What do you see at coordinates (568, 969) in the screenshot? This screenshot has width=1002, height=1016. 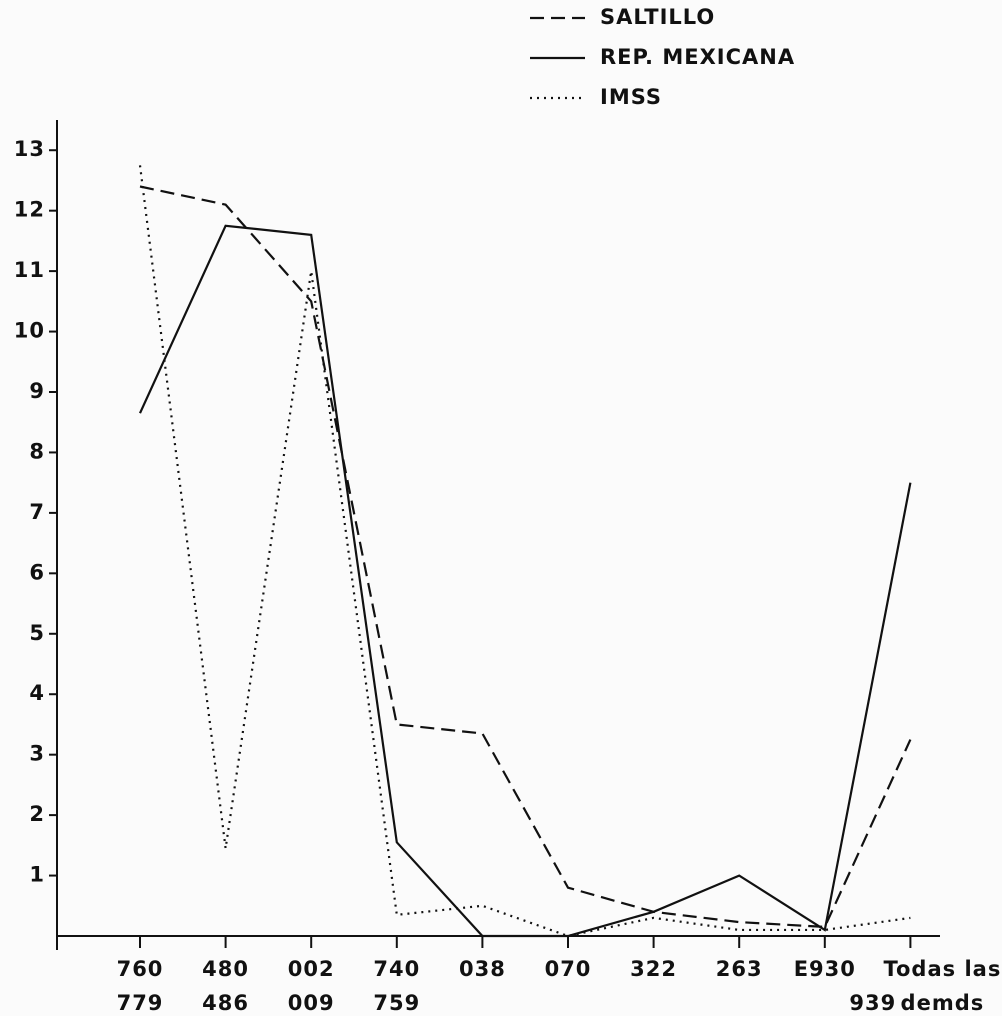 I see `x-tick-label: 070` at bounding box center [568, 969].